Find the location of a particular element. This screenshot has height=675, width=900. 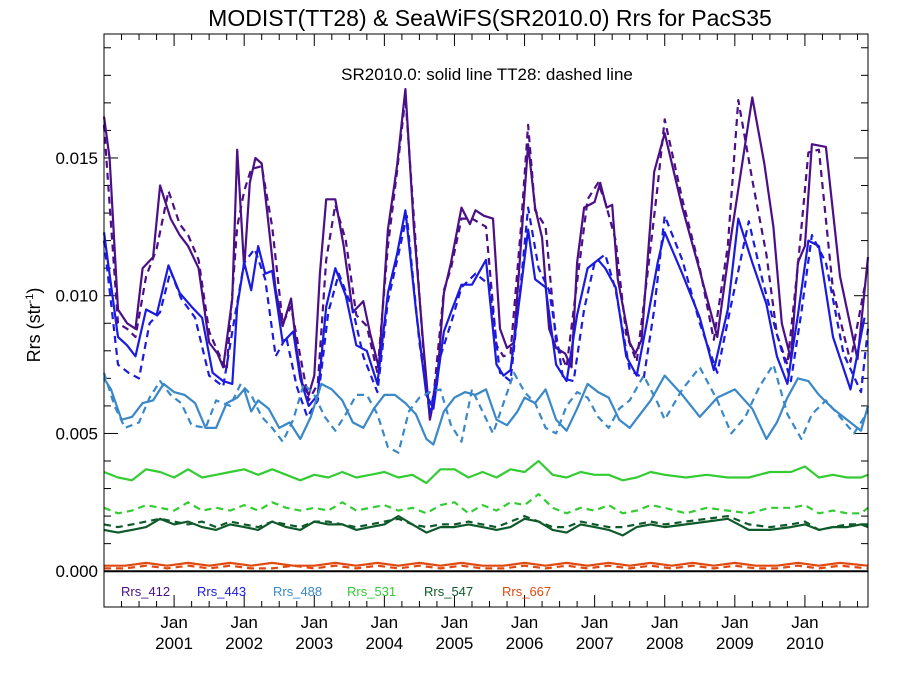

series-line-rrs-531-dashed is located at coordinates (486, 504).